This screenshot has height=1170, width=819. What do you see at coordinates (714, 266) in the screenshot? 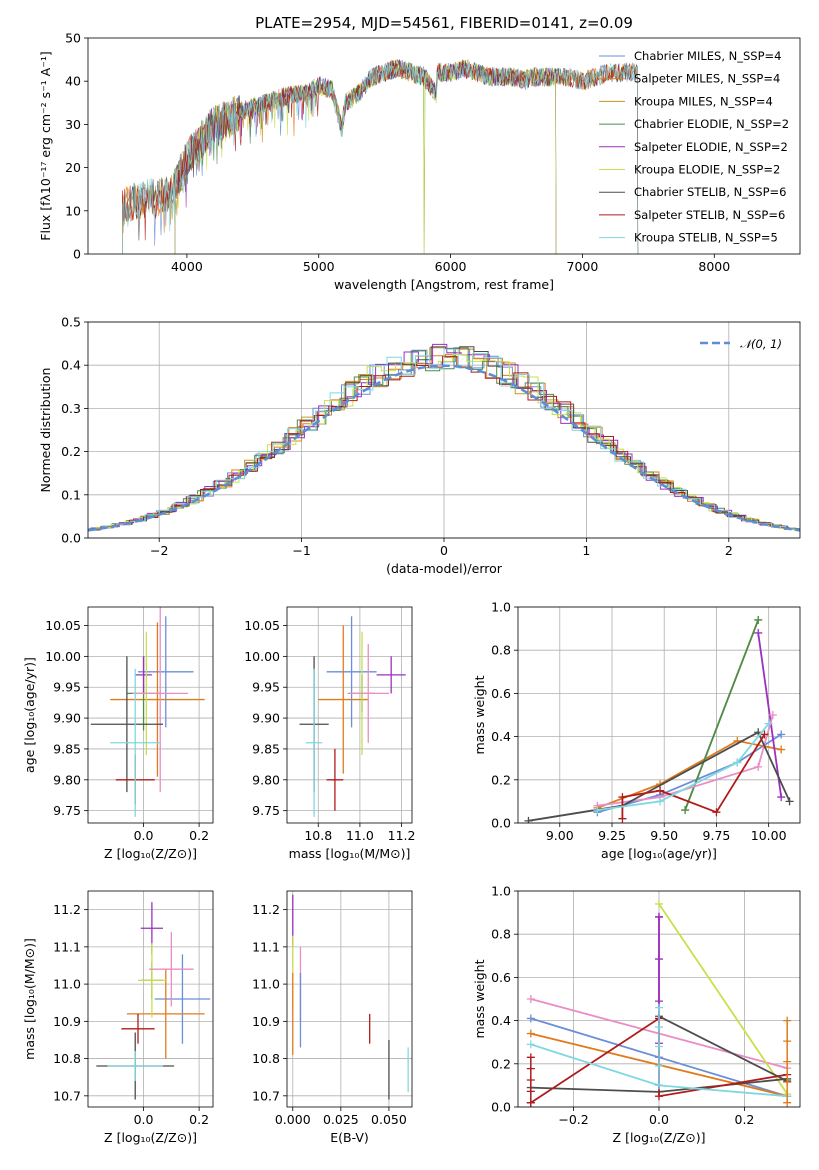
I see `x-tick-label: 8000` at bounding box center [714, 266].